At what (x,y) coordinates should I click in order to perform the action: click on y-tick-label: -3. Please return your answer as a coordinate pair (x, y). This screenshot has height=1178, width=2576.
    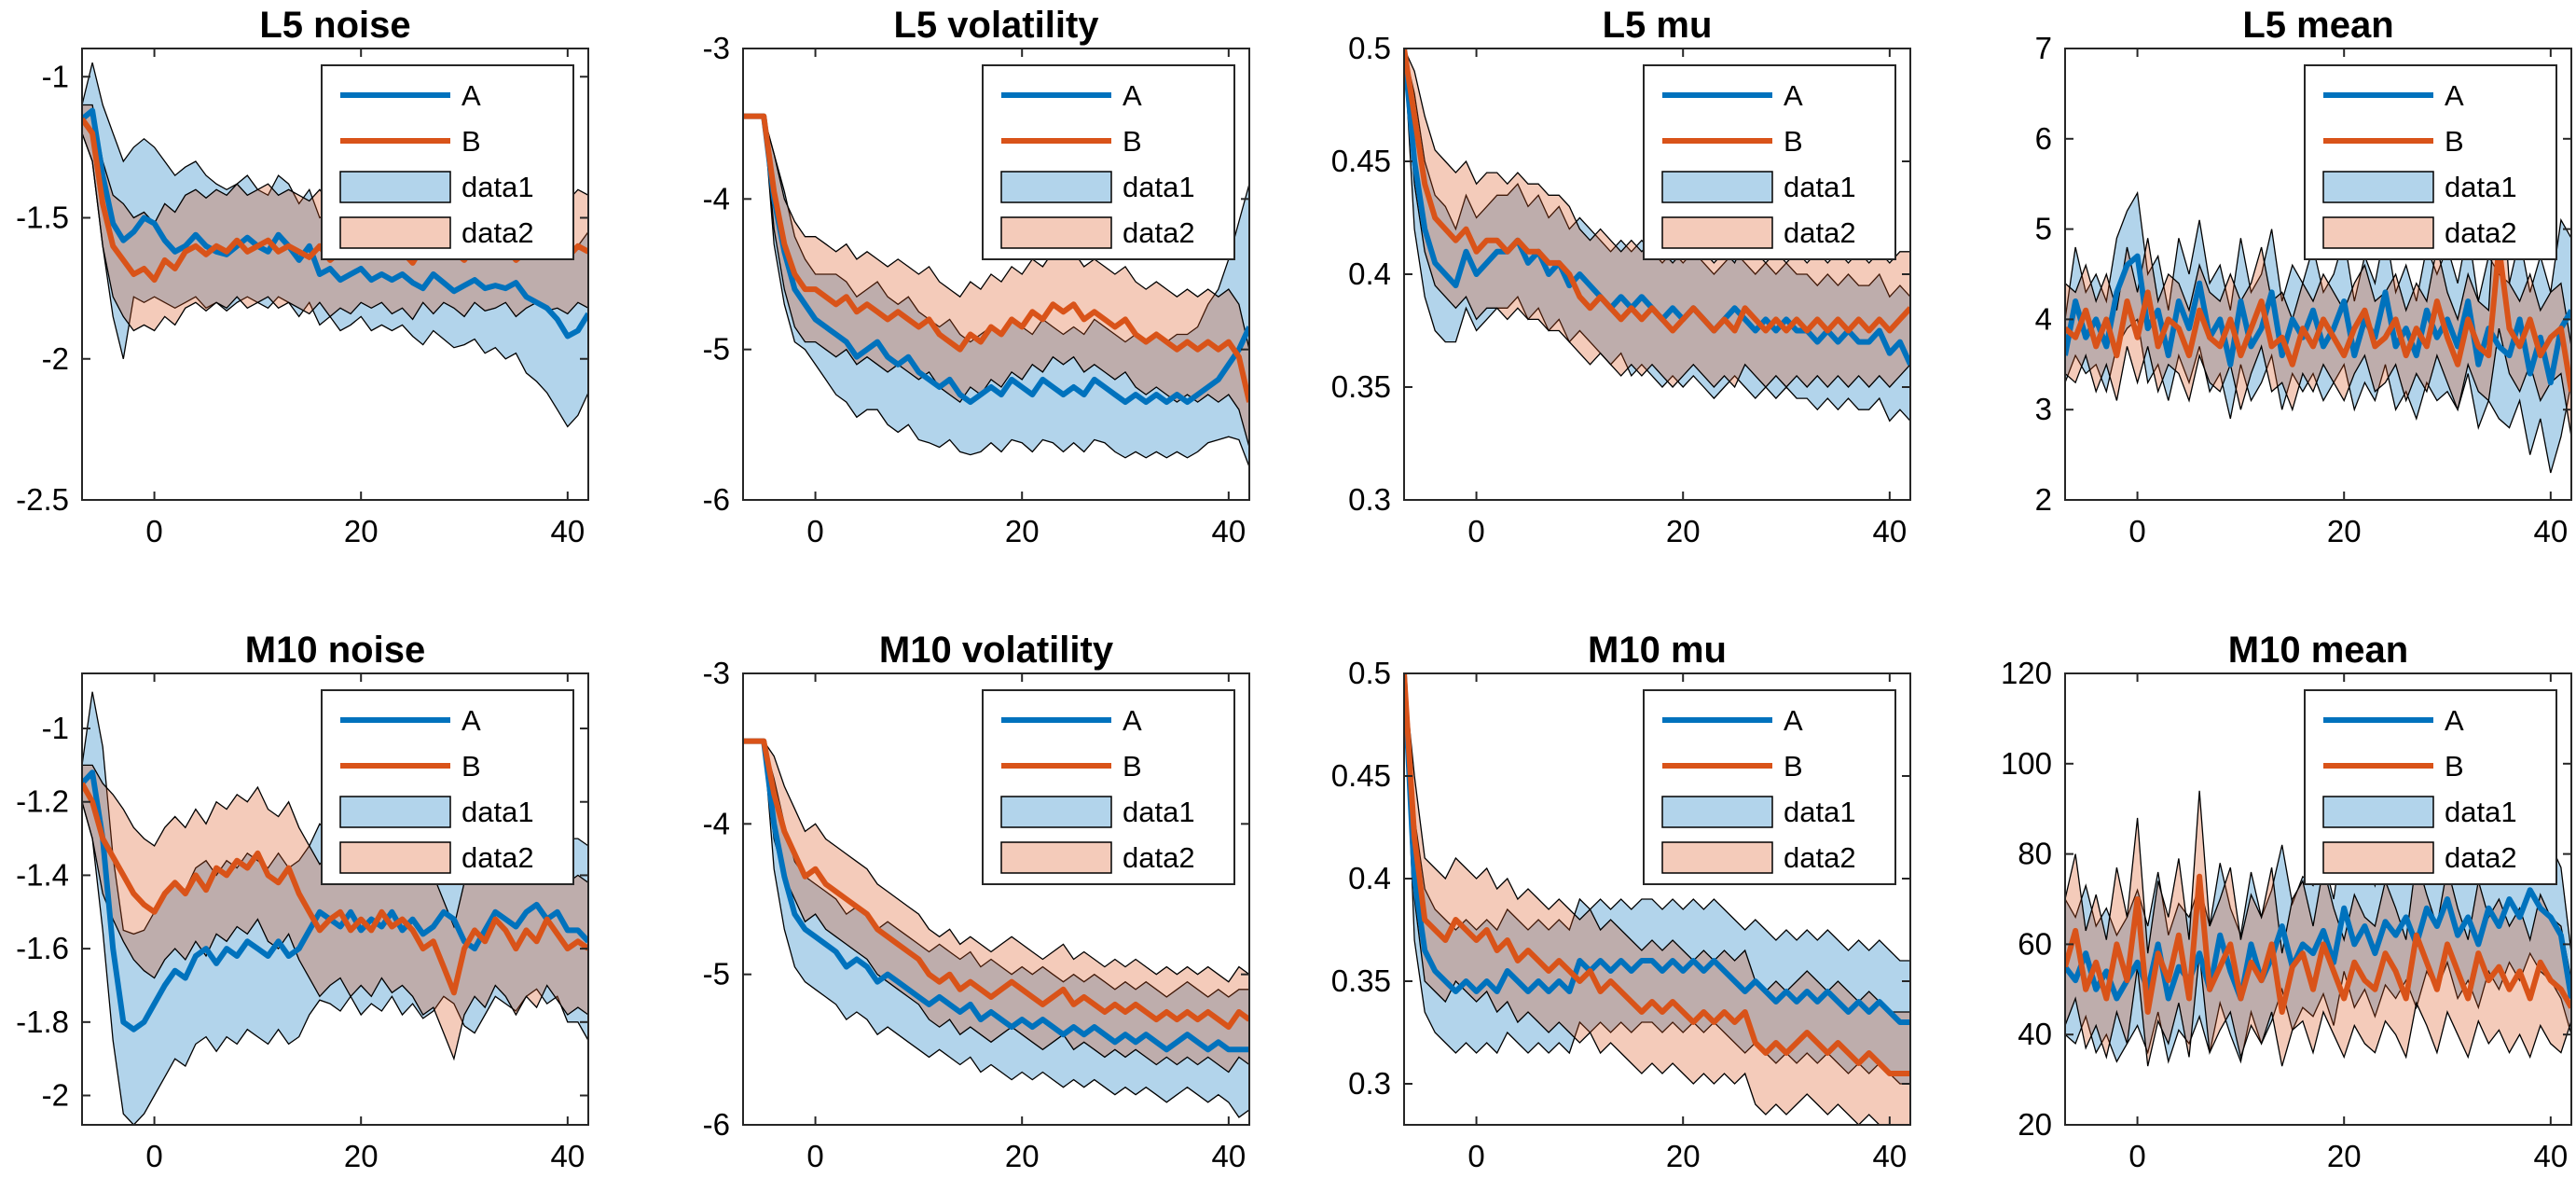
    Looking at the image, I should click on (716, 48).